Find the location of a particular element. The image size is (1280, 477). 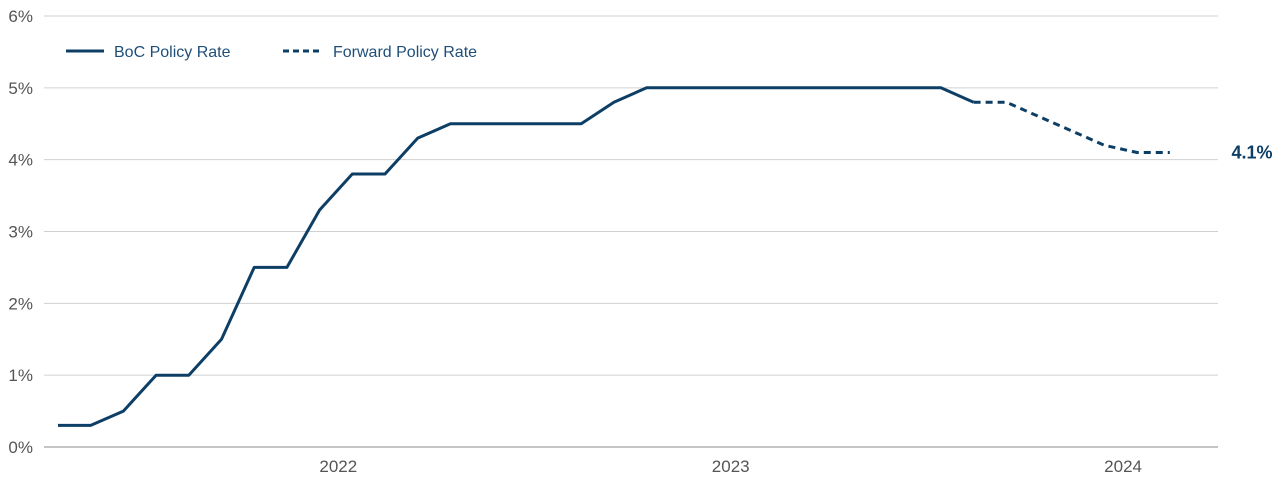

x-axis-ticks: 2022 2023 2024 is located at coordinates (730, 466).